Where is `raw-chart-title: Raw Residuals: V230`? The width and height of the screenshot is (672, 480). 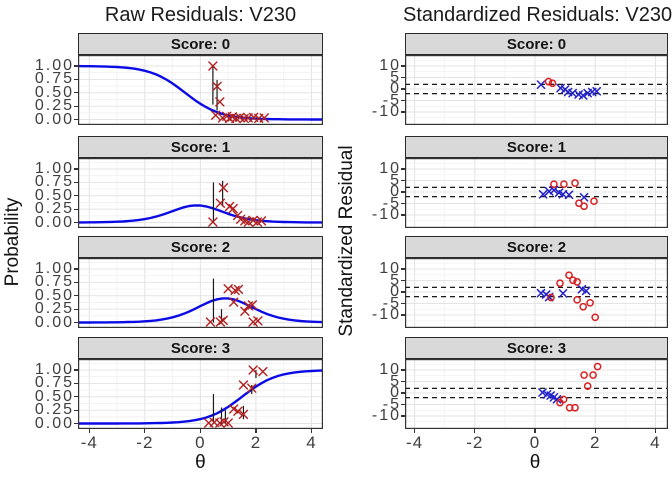
raw-chart-title: Raw Residuals: V230 is located at coordinates (200, 15).